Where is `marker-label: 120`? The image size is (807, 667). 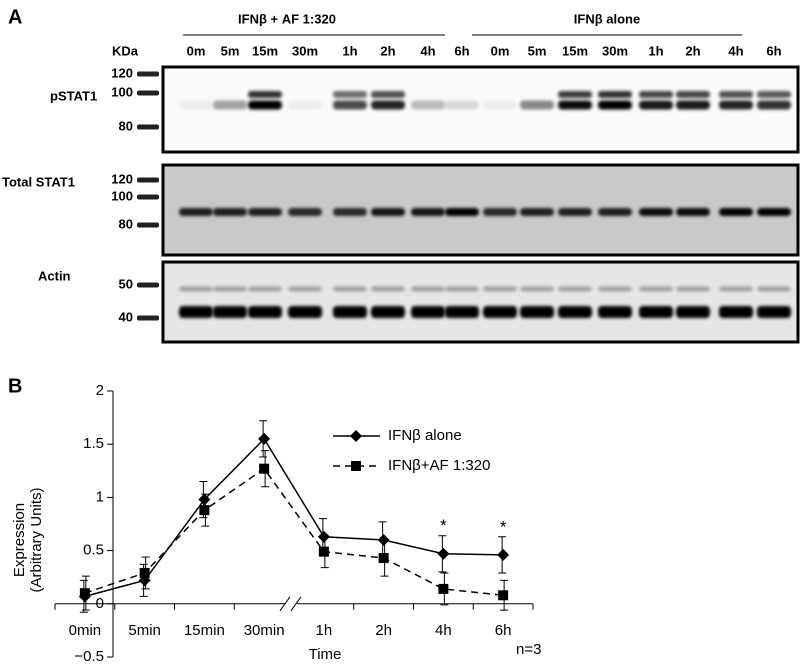 marker-label: 120 is located at coordinates (122, 178).